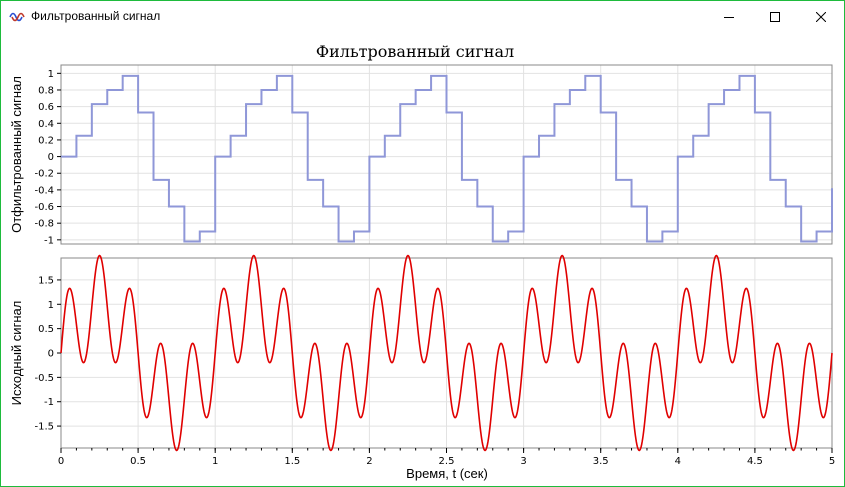 This screenshot has width=845, height=487. I want to click on top-y-tick-label: 0.8, so click(46, 90).